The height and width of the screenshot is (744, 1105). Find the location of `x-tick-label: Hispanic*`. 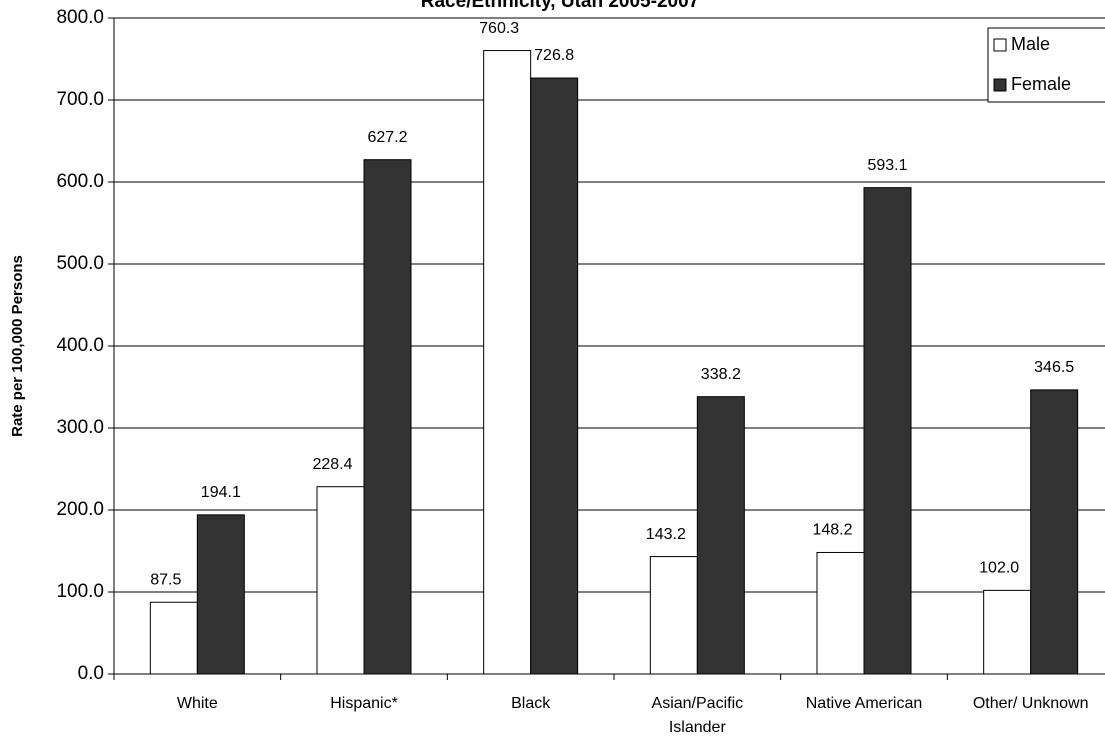

x-tick-label: Hispanic* is located at coordinates (364, 703).